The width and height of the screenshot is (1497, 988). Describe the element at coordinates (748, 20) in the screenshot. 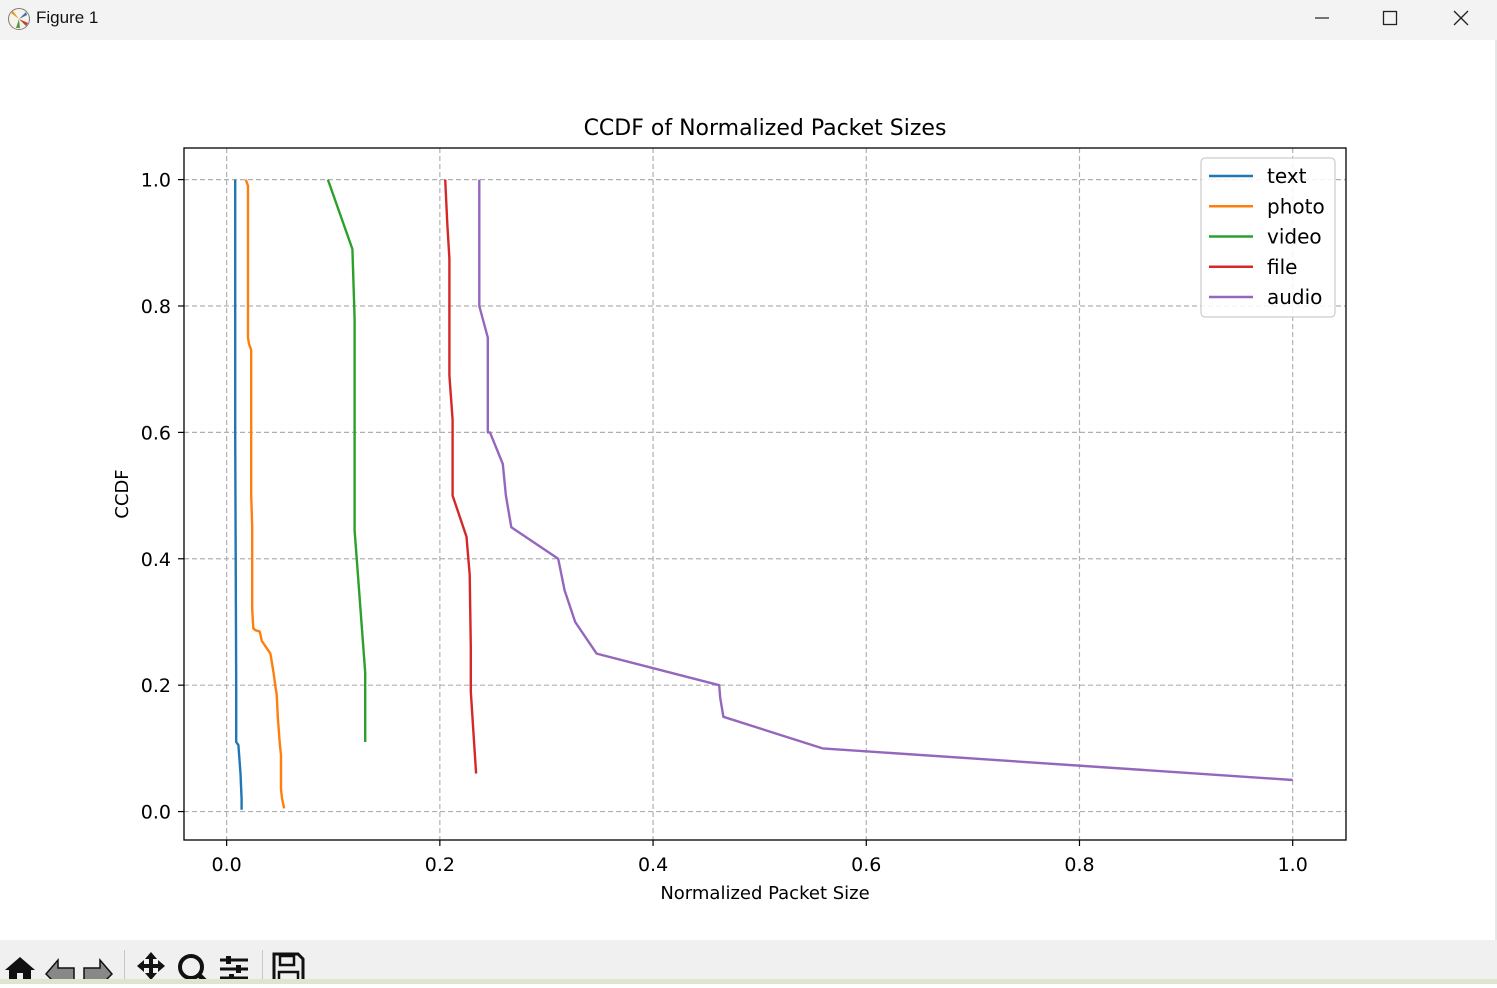

I see `window-titlebar: Figure 1` at that location.